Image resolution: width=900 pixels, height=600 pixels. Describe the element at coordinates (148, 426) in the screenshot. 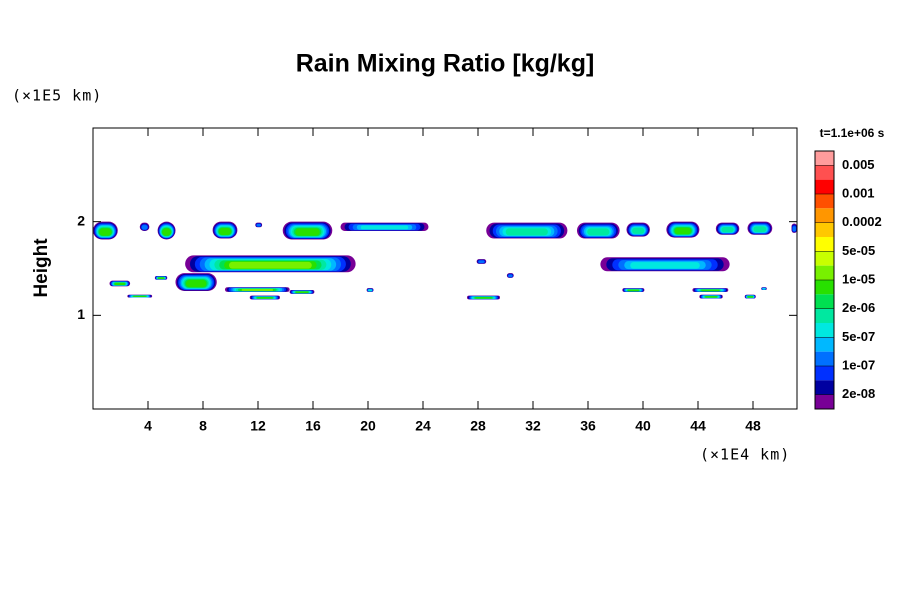

I see `x-tick-label: 4` at that location.